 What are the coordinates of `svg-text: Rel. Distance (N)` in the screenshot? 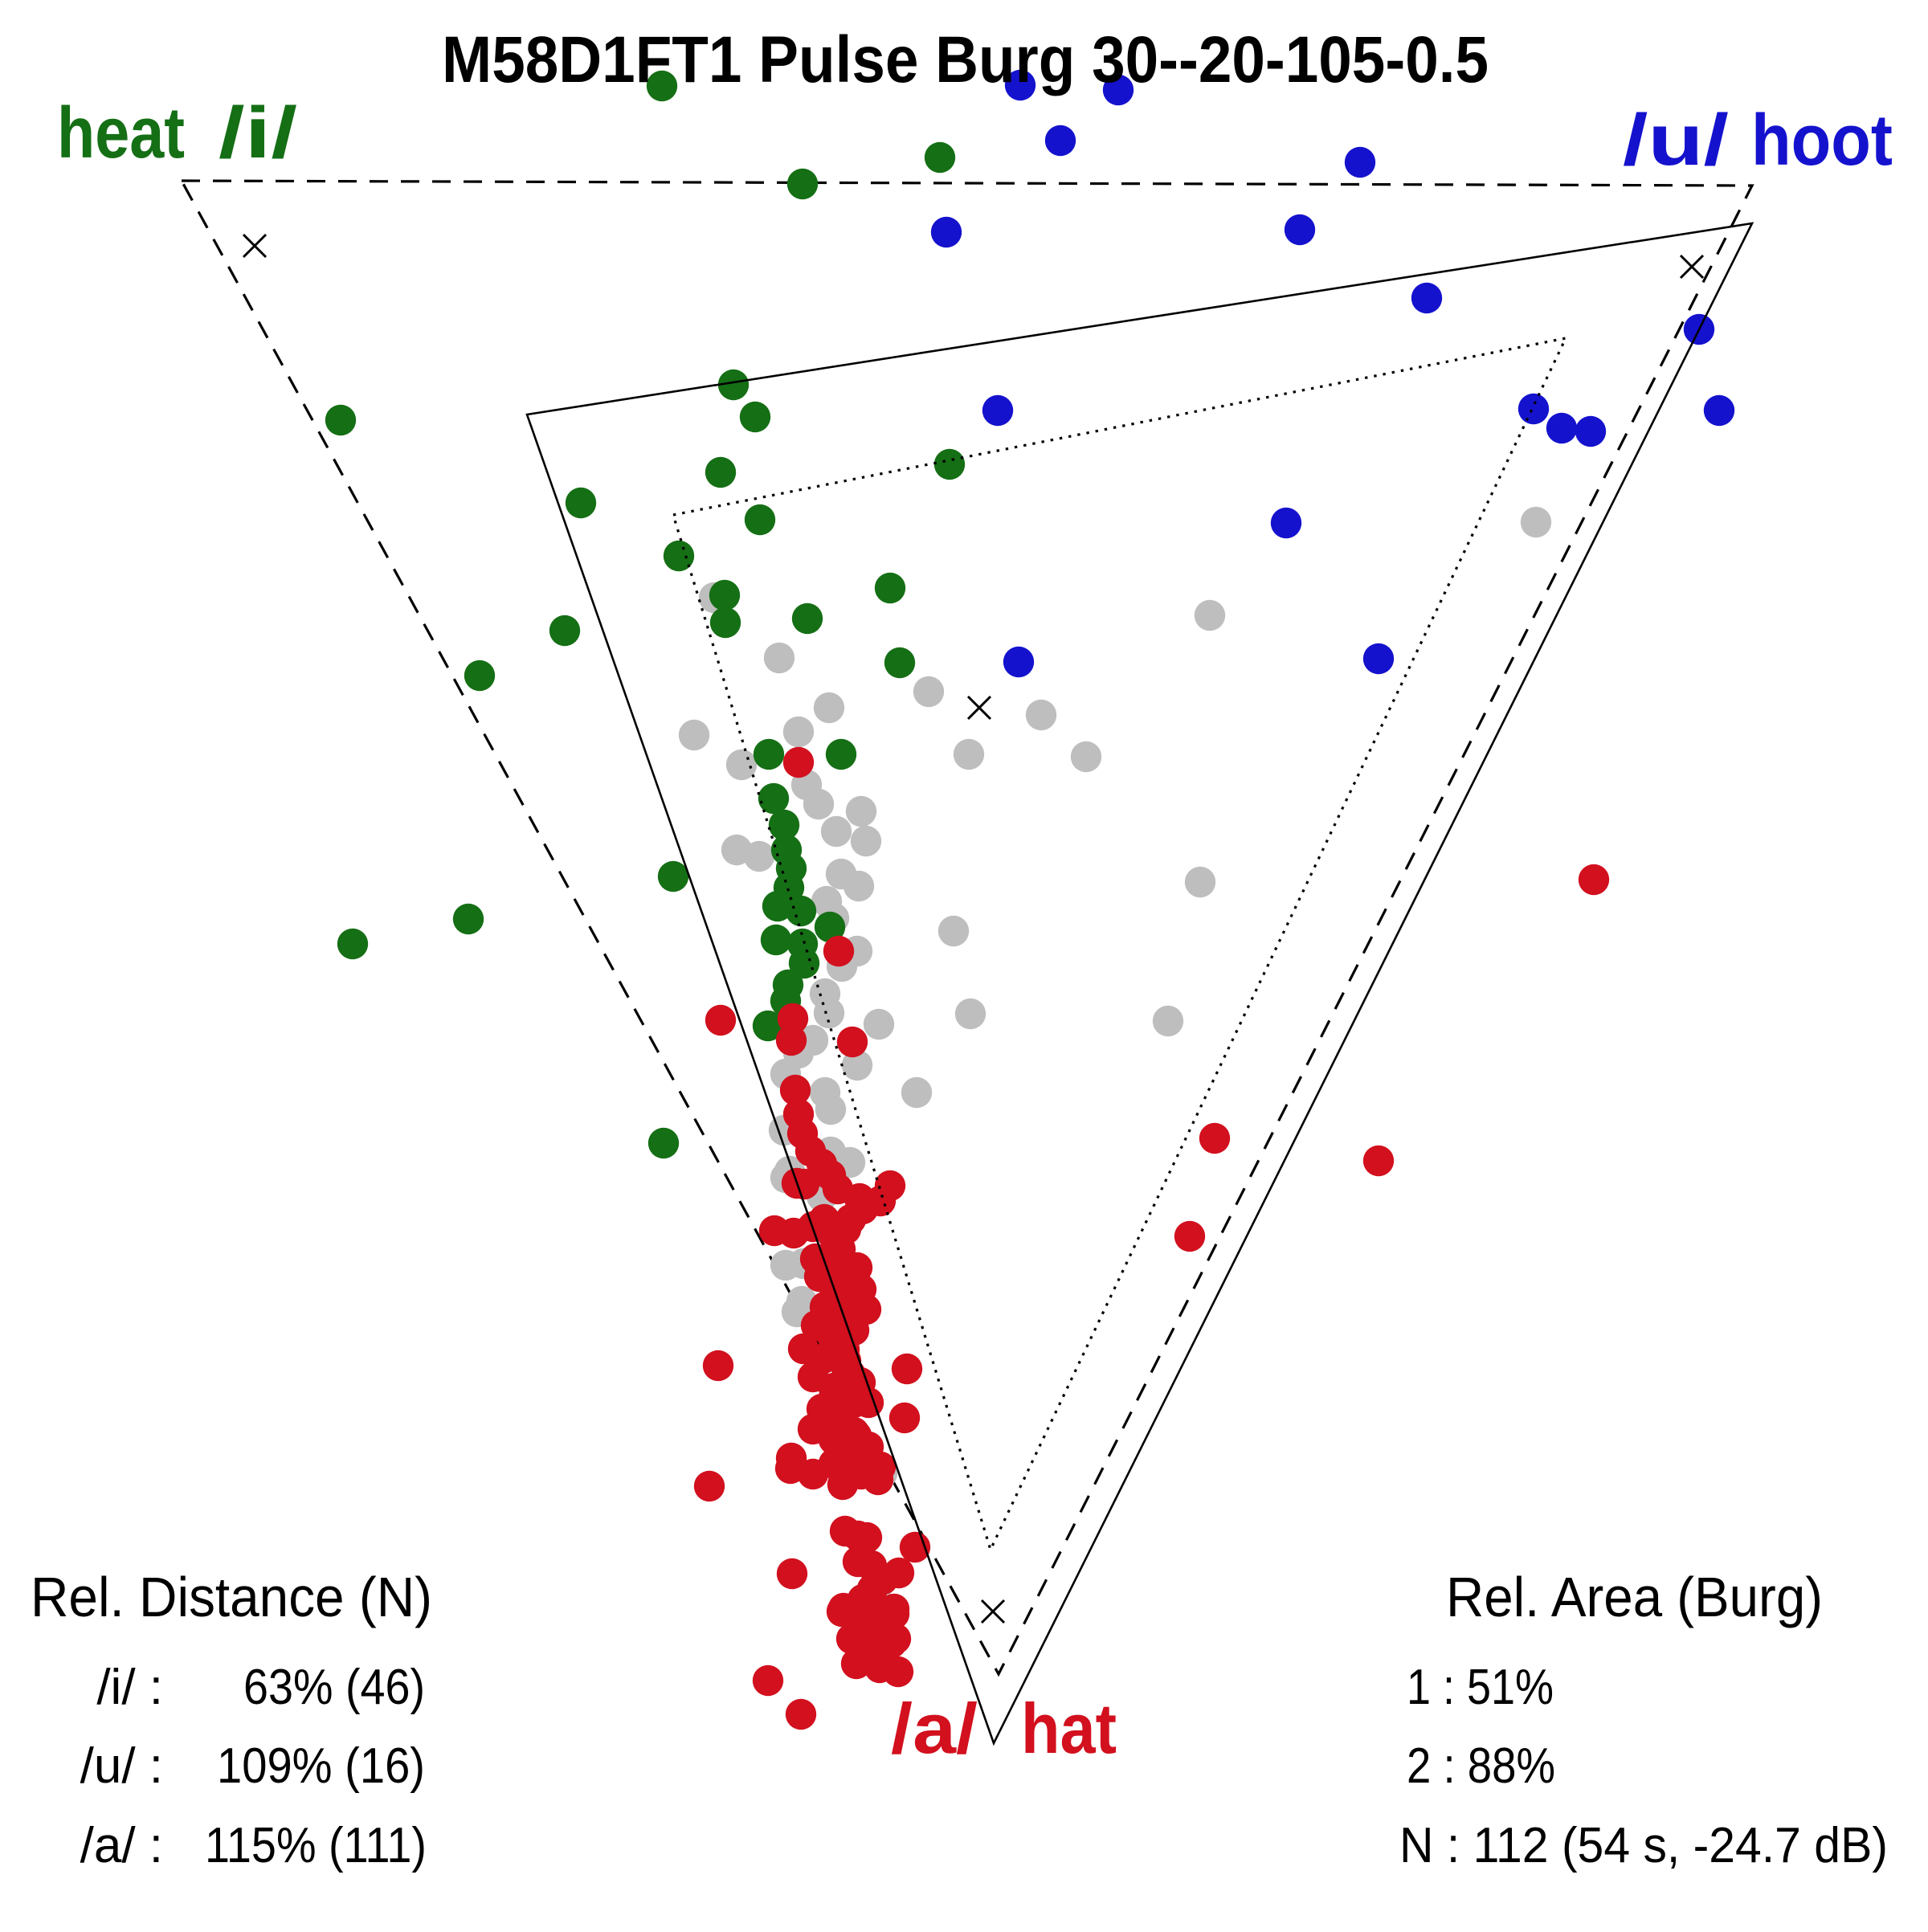 It's located at (231, 1597).